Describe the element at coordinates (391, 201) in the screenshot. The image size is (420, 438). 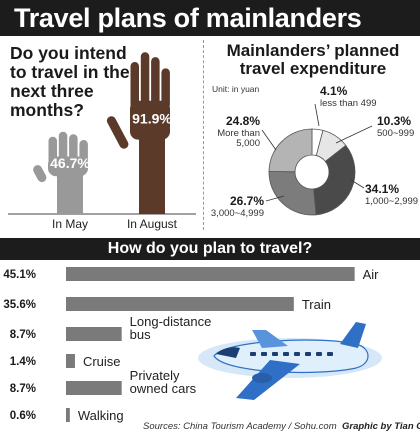
I see `donut-category-label: 1,000~2,999` at that location.